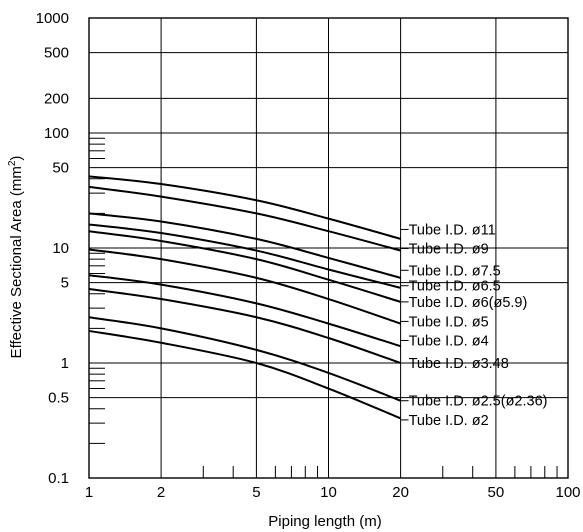 This screenshot has width=583, height=532. Describe the element at coordinates (452, 230) in the screenshot. I see `series-label-0: Tube I.D. ø11` at that location.